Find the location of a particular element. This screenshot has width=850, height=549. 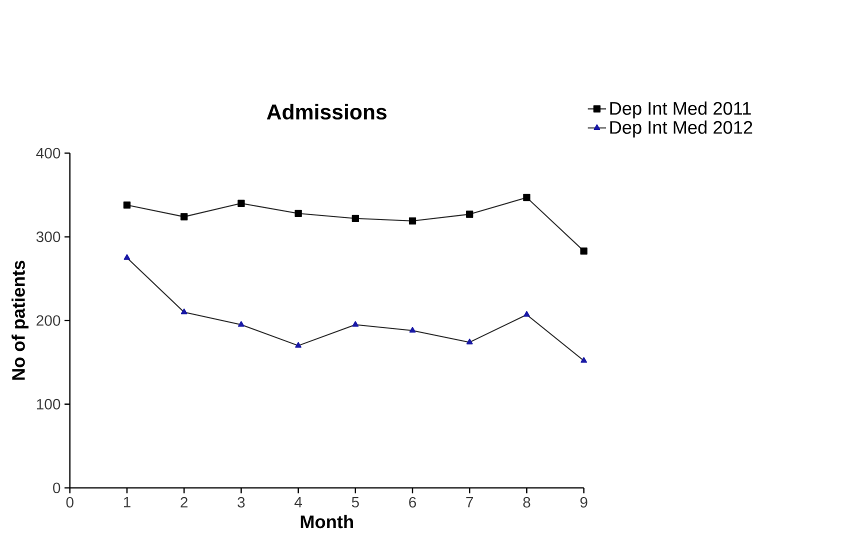

legend-label: Dep Int Med 2011 is located at coordinates (680, 110).